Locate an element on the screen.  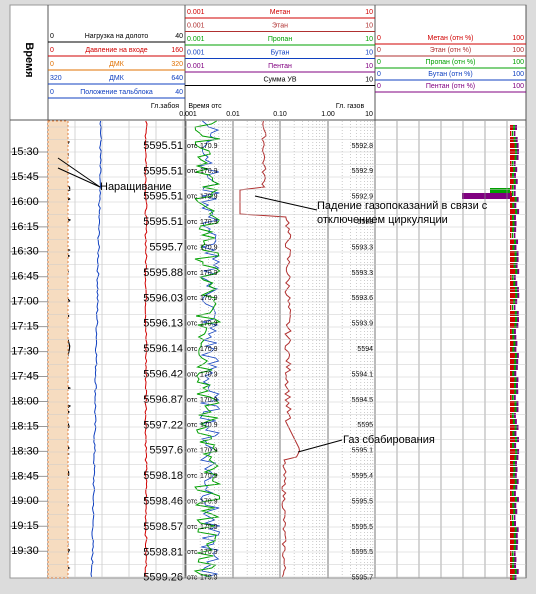
depth-header: Гл.забоя is located at coordinates (165, 106).